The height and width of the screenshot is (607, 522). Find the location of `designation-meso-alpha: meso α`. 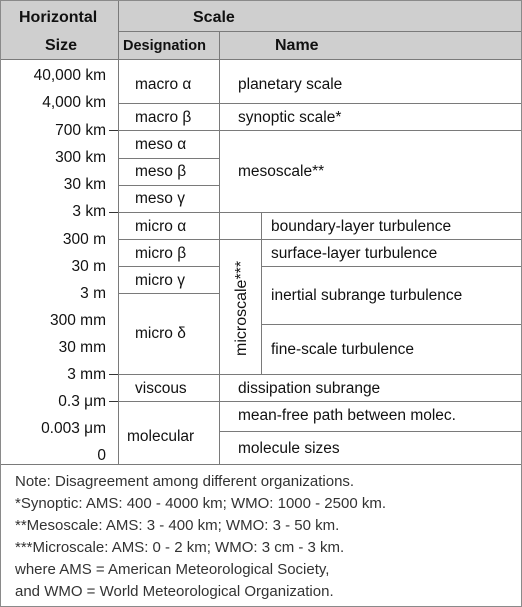

designation-meso-alpha: meso α is located at coordinates (161, 144).